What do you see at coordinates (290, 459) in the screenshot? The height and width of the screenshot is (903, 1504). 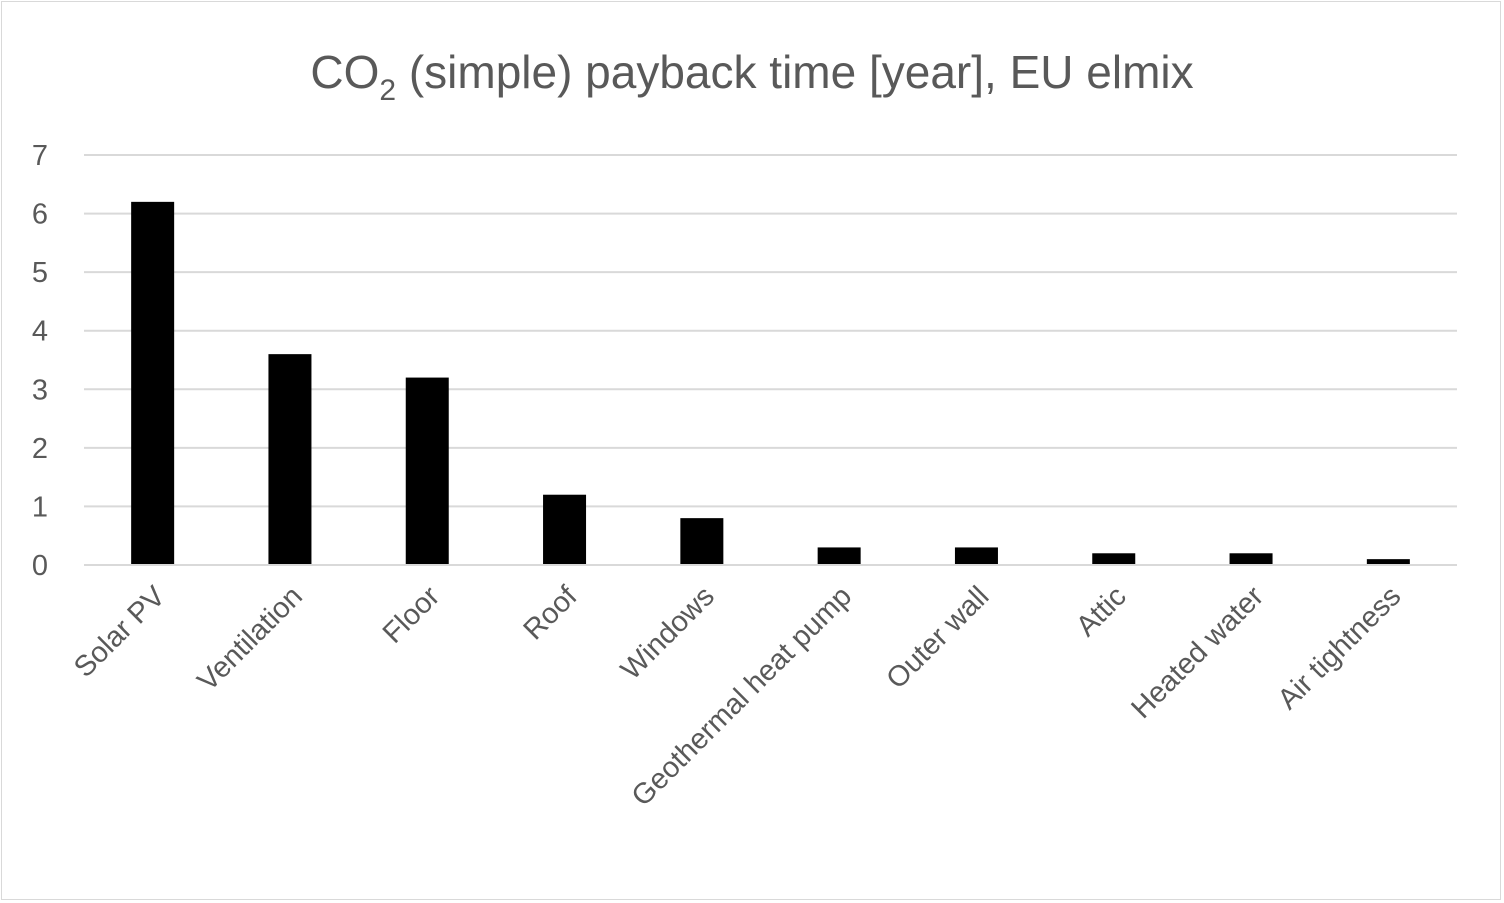 I see `bar-ventilation` at bounding box center [290, 459].